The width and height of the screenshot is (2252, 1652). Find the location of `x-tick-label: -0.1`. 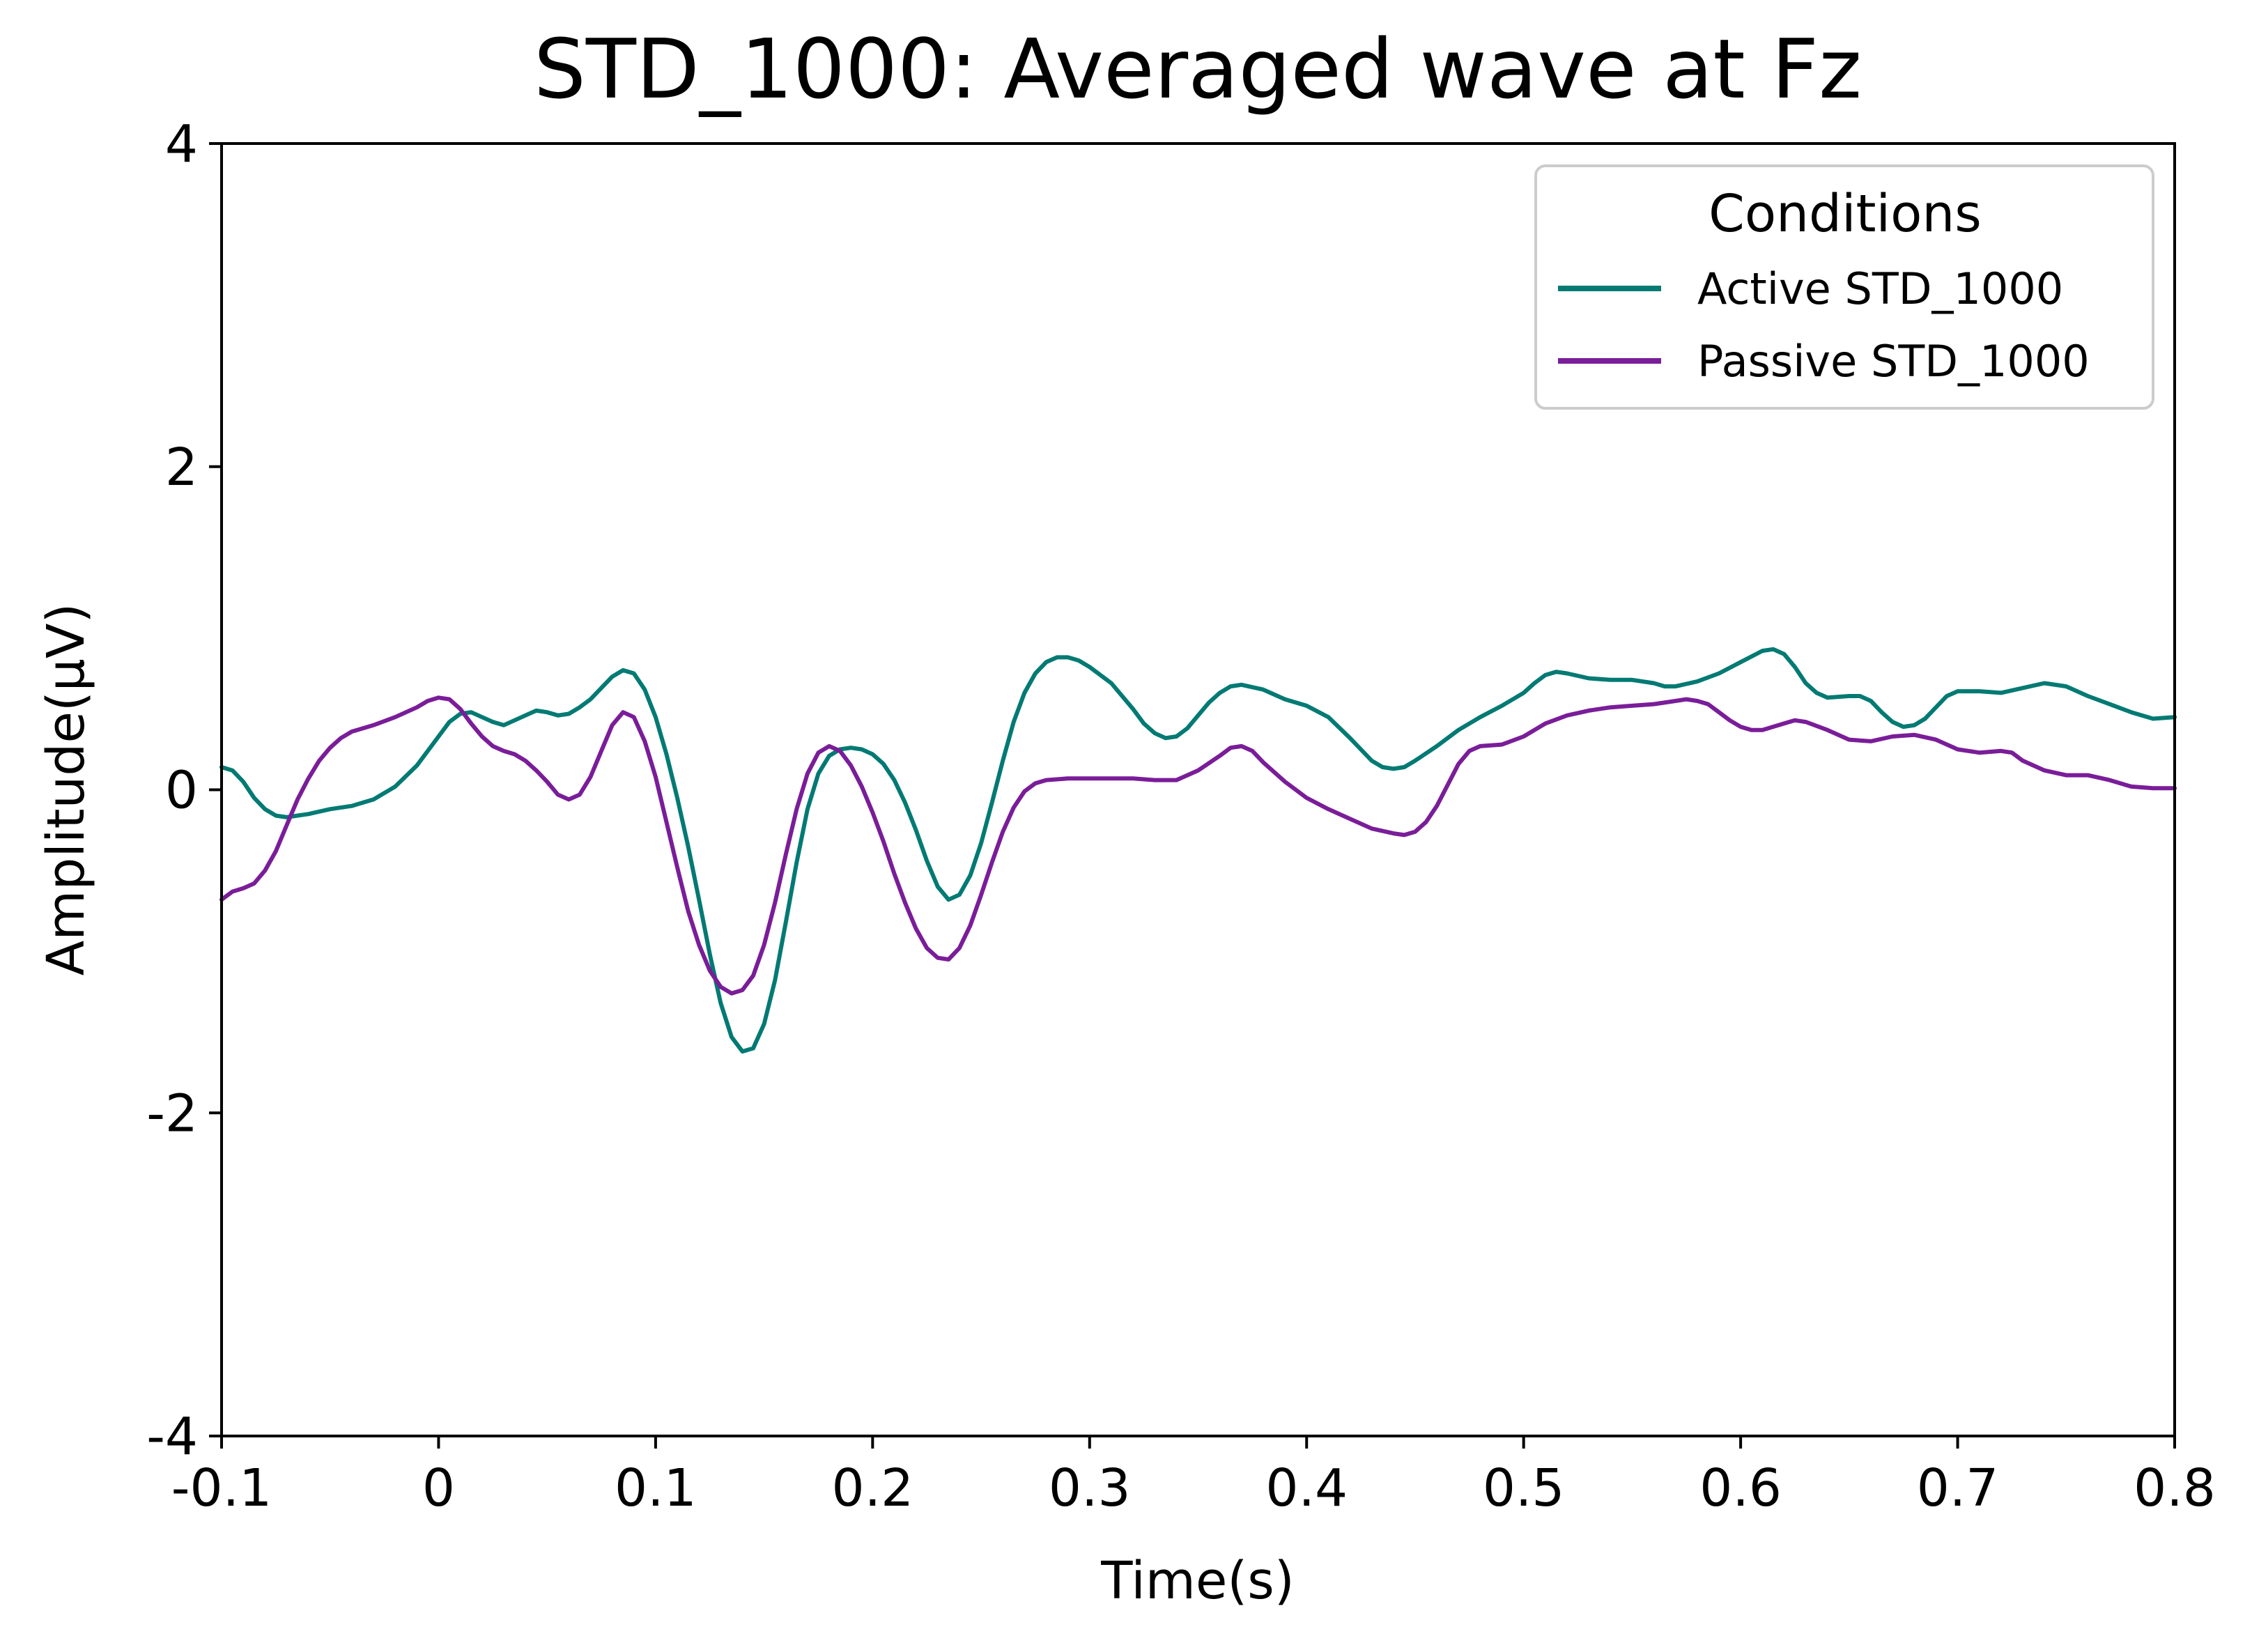

x-tick-label: -0.1 is located at coordinates (221, 1488).